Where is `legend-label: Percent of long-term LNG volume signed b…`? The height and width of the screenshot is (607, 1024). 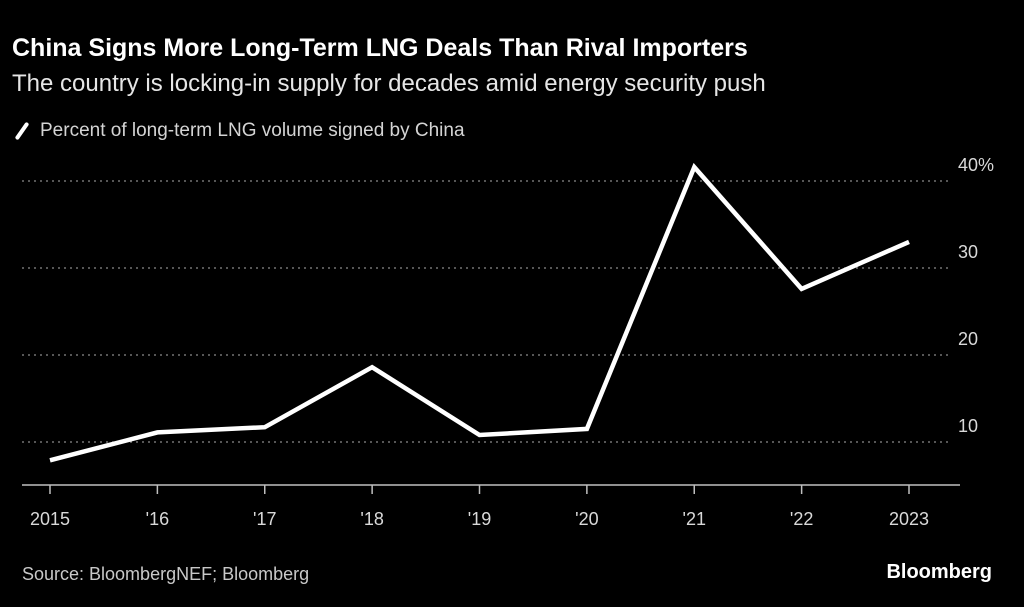
legend-label: Percent of long-term LNG volume signed b… is located at coordinates (252, 130).